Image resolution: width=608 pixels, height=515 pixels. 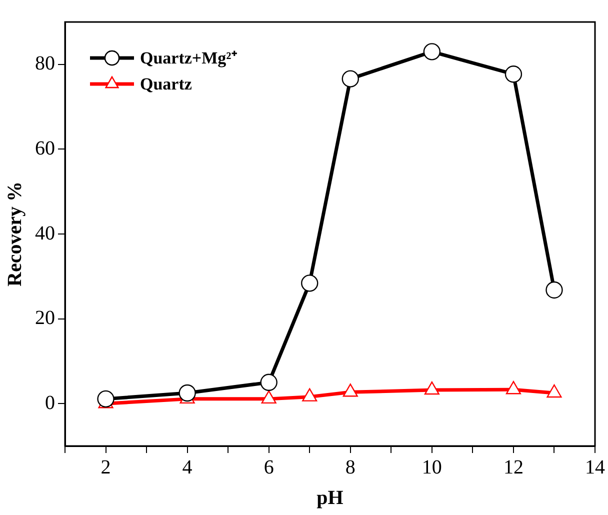 What do you see at coordinates (15, 234) in the screenshot?
I see `y-axis-title: Recovery %` at bounding box center [15, 234].